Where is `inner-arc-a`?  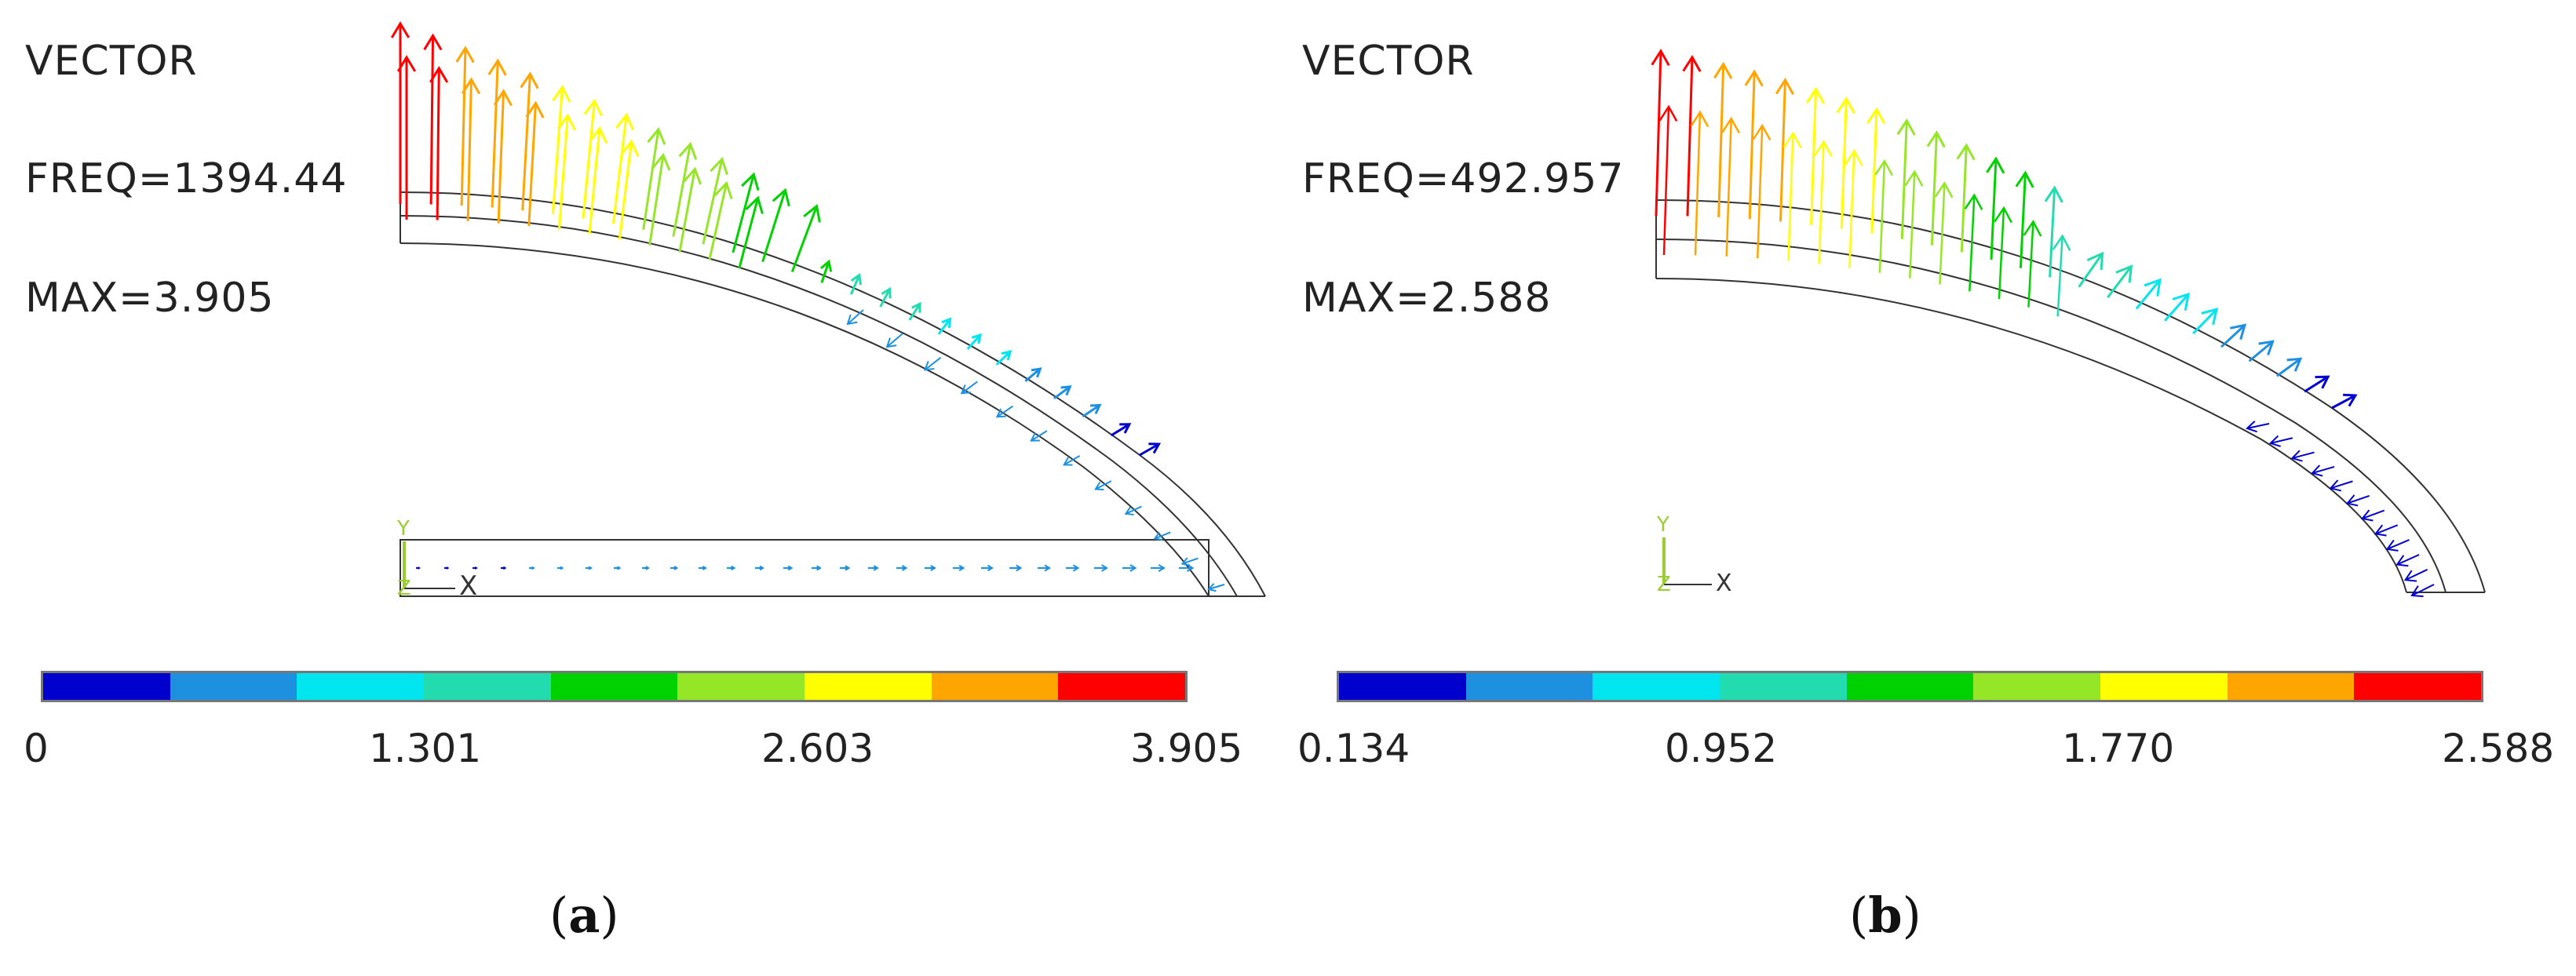 inner-arc-a is located at coordinates (805, 420).